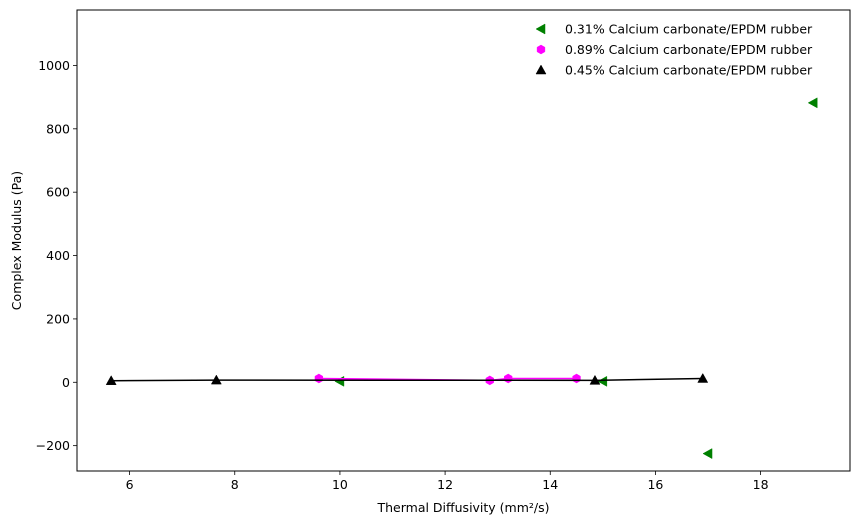 This screenshot has height=525, width=862. What do you see at coordinates (689, 29) in the screenshot?
I see `legend-label: 0.31% Calcium carbonate/EPDM rubber` at bounding box center [689, 29].